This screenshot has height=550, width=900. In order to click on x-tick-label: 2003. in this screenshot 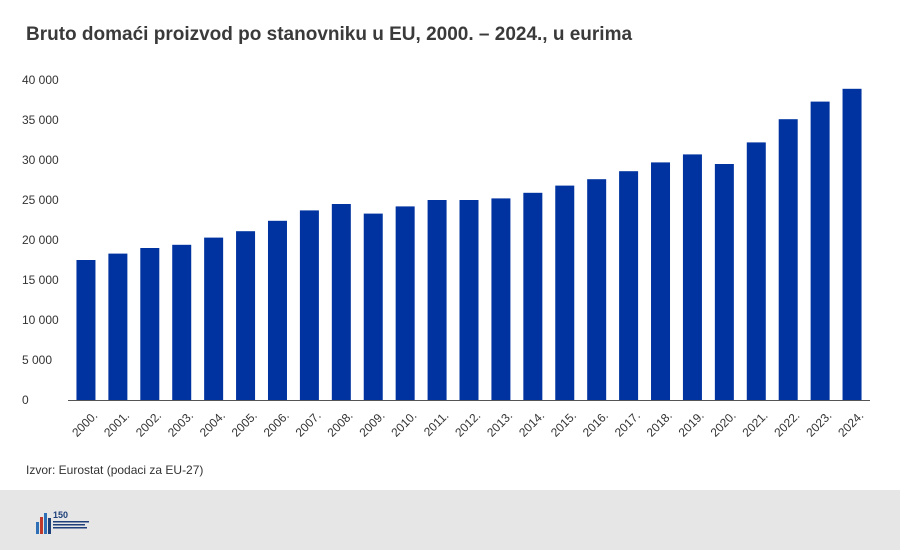, I will do `click(180, 423)`.